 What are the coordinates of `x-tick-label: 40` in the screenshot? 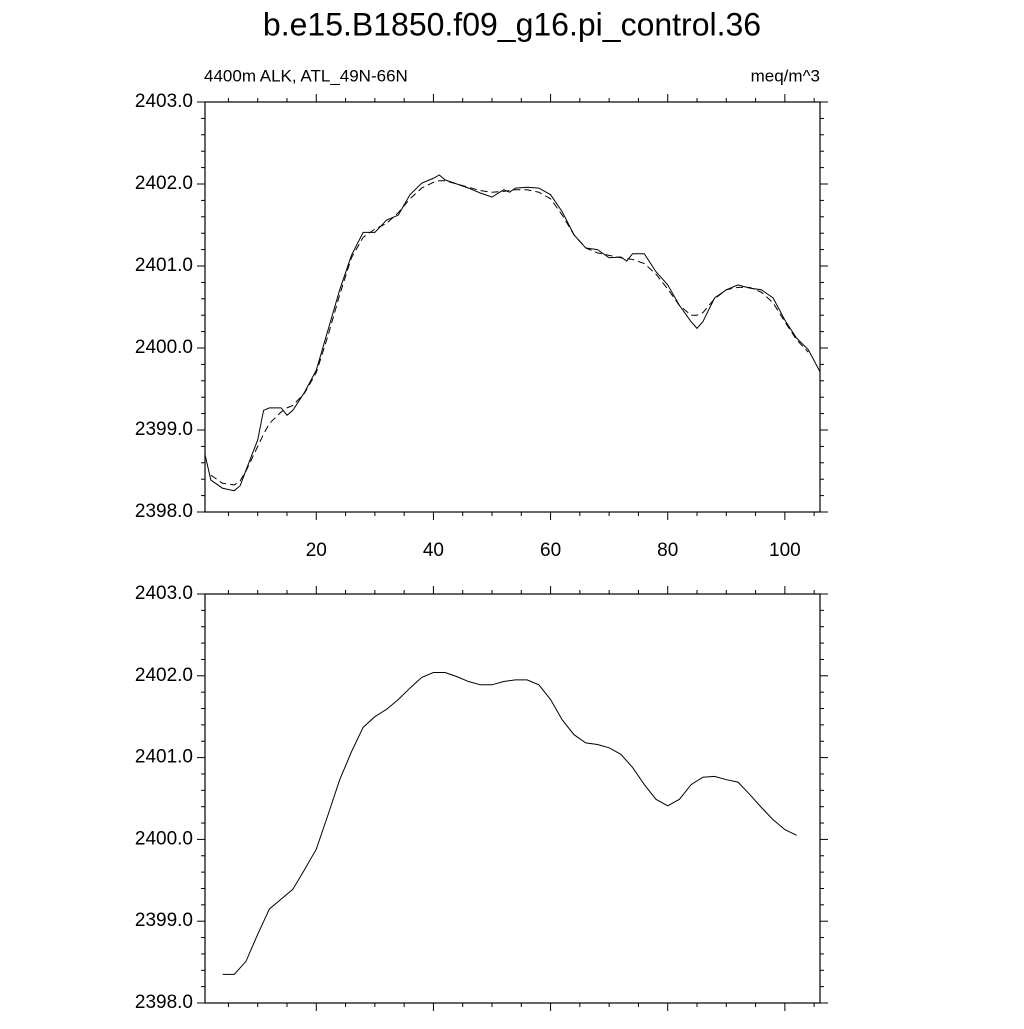 It's located at (433, 550).